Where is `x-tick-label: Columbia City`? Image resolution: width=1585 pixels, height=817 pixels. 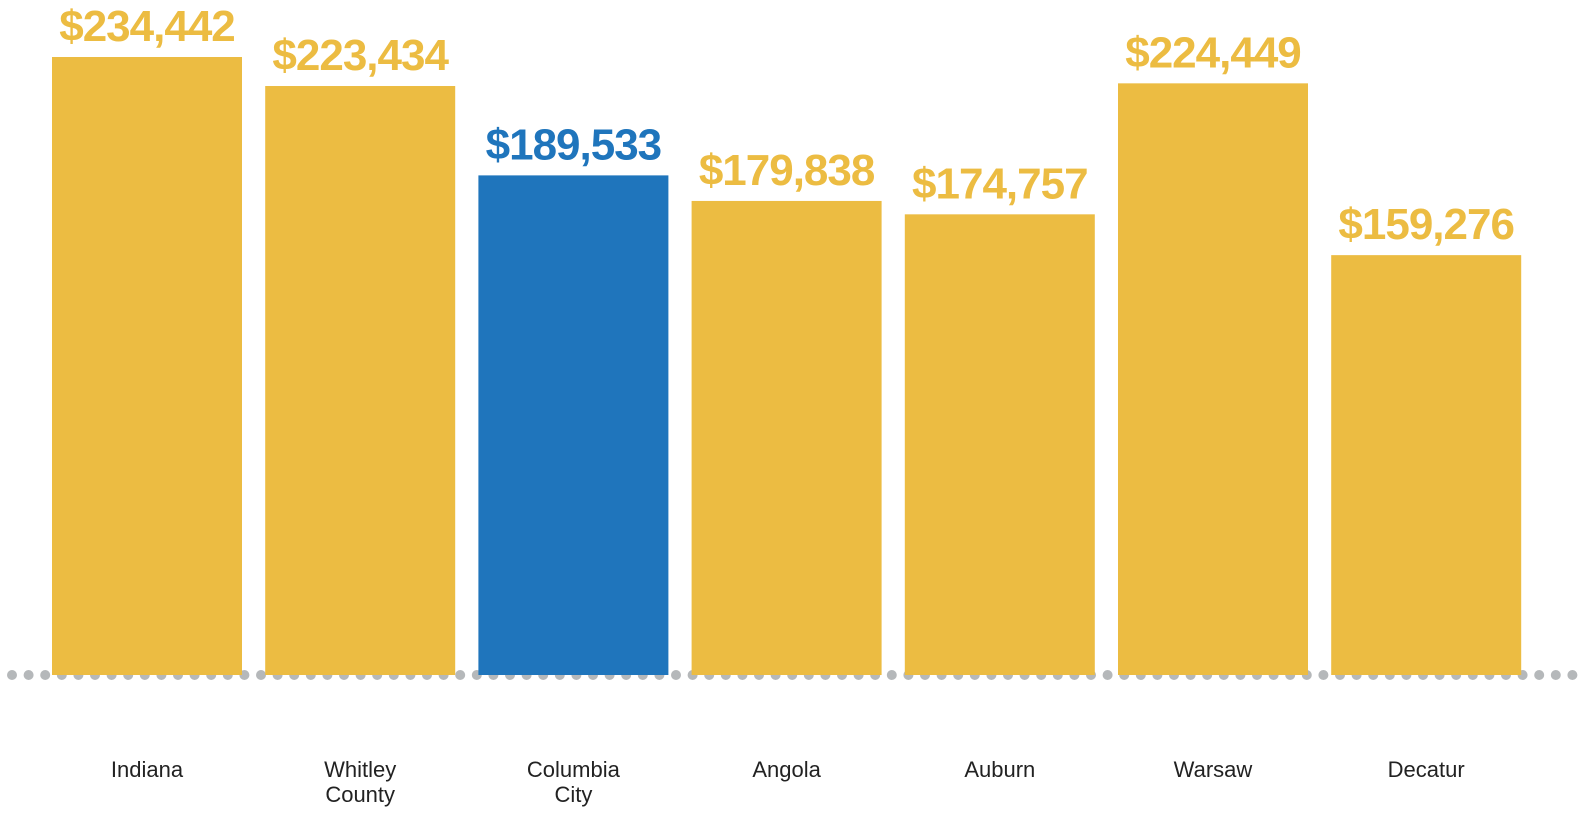
x-tick-label: Columbia City is located at coordinates (573, 782).